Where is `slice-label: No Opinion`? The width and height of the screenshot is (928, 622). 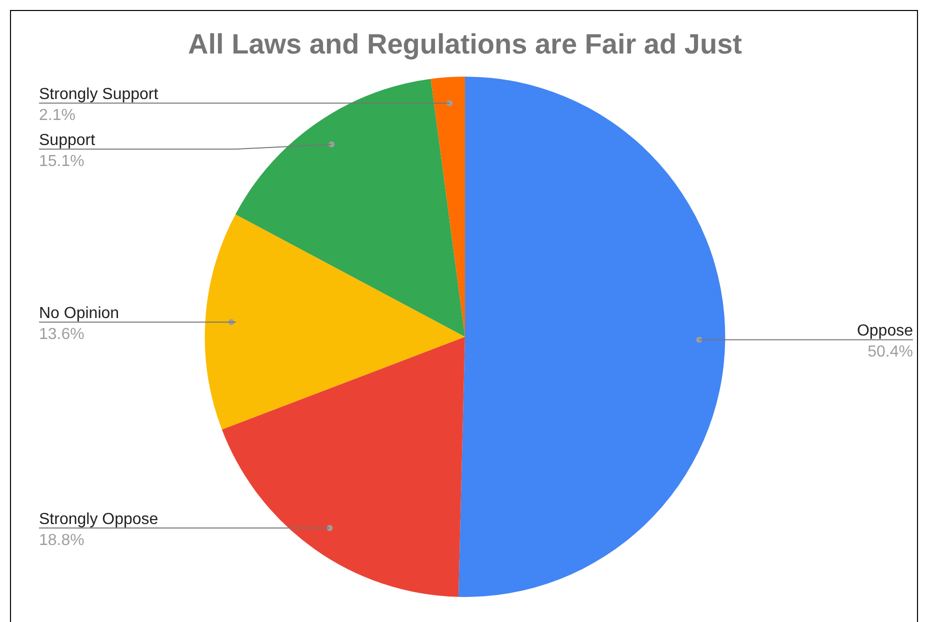 slice-label: No Opinion is located at coordinates (79, 313).